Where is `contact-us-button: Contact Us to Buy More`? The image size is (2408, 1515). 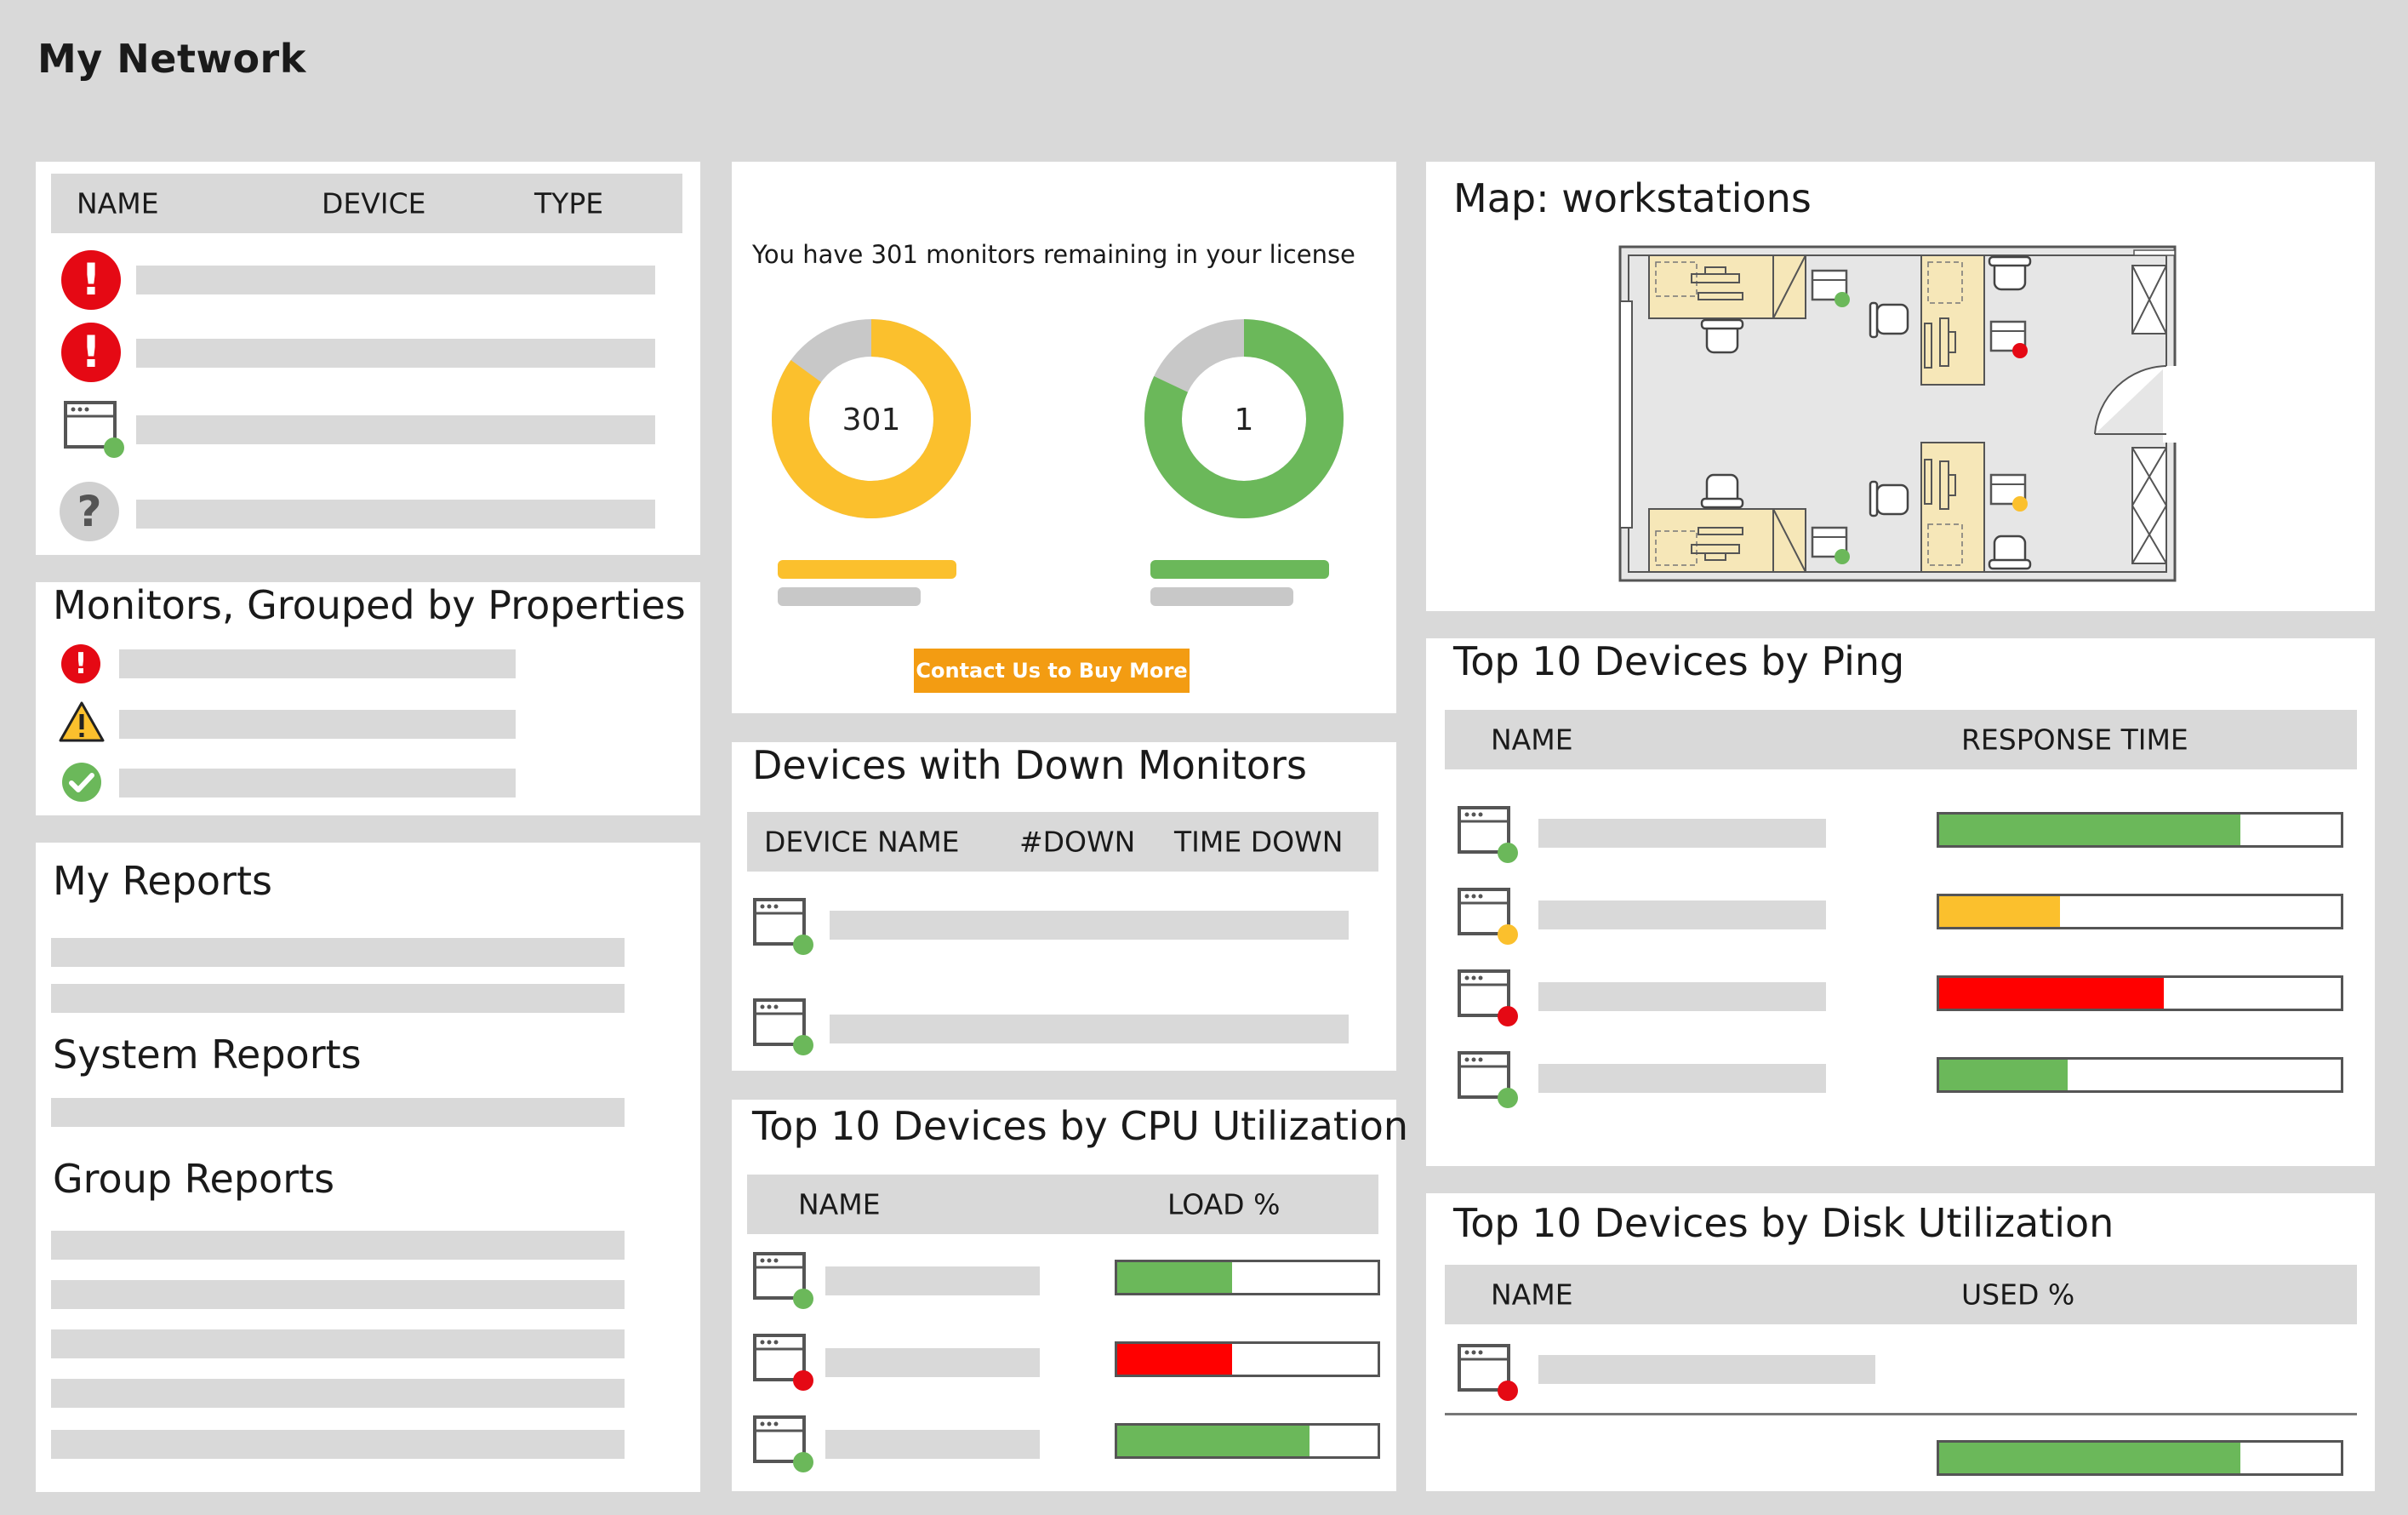 contact-us-button: Contact Us to Buy More is located at coordinates (1052, 671).